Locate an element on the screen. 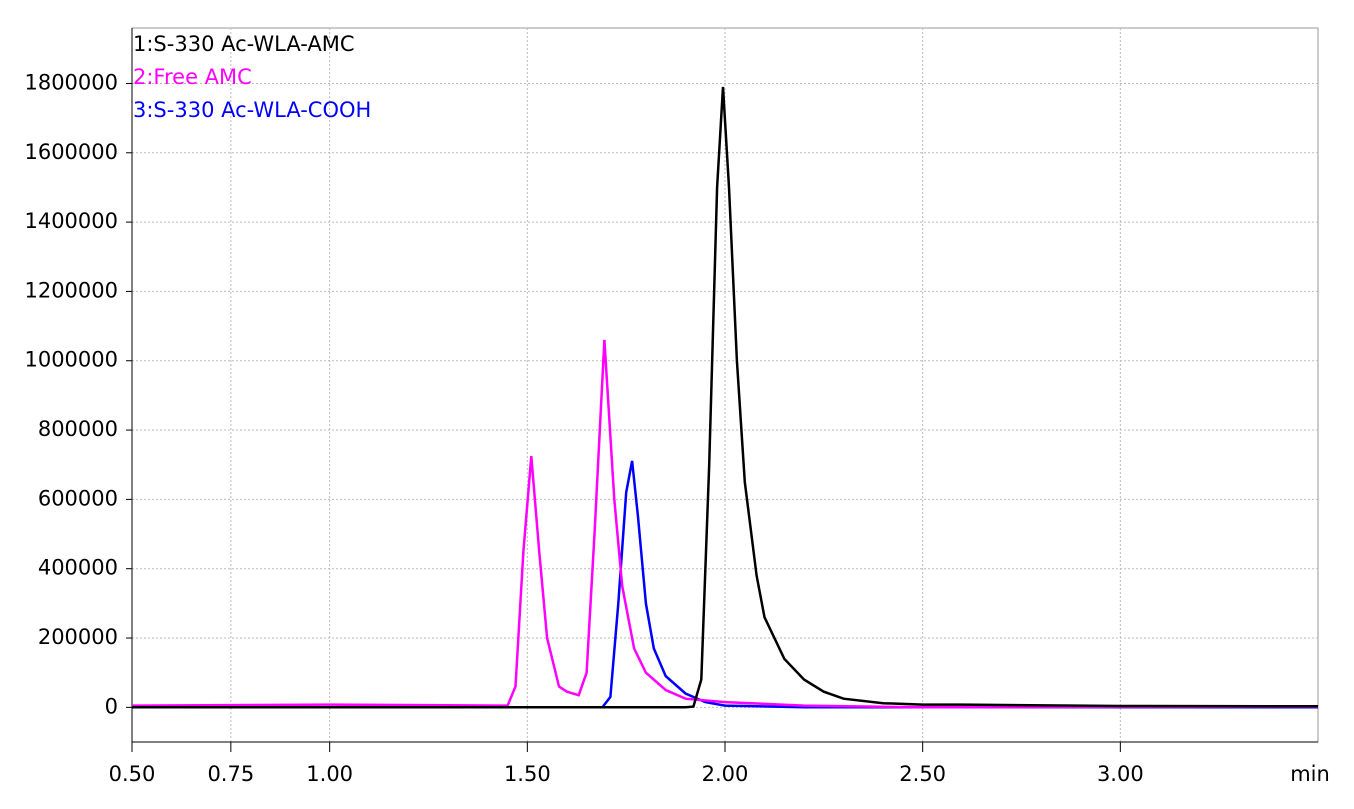 This screenshot has width=1354, height=809. x-tick-label: 3.00 is located at coordinates (1120, 774).